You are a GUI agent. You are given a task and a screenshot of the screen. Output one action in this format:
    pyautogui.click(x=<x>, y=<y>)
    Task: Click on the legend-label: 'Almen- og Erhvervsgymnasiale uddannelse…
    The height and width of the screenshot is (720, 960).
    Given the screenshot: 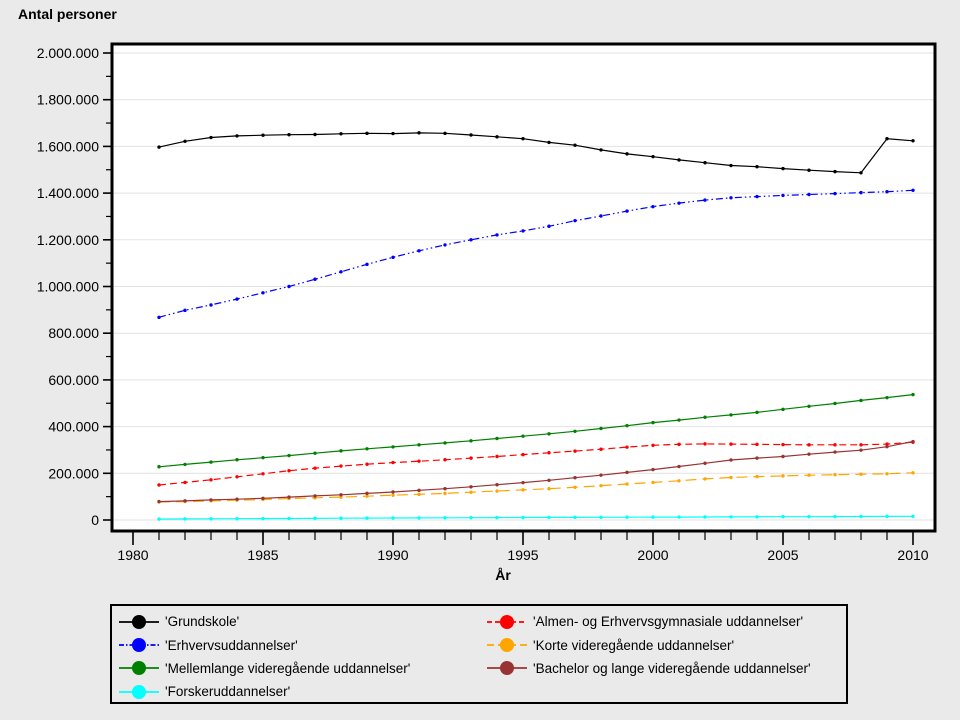 What is the action you would take?
    pyautogui.click(x=668, y=622)
    